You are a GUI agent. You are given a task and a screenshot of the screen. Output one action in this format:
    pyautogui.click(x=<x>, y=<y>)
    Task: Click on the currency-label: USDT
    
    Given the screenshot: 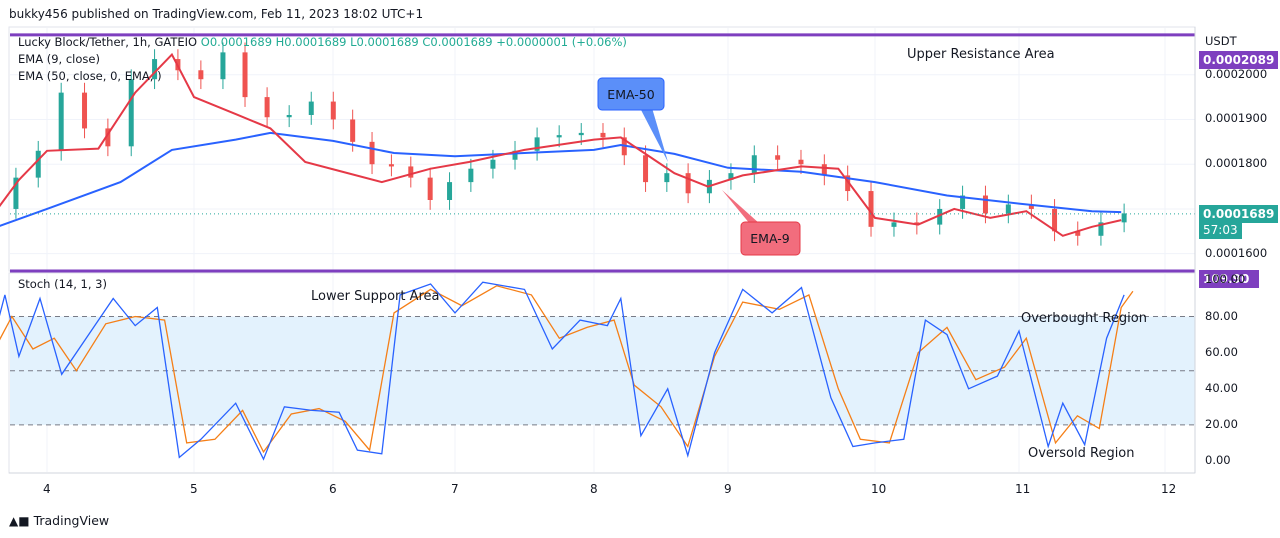 What is the action you would take?
    pyautogui.click(x=1221, y=41)
    